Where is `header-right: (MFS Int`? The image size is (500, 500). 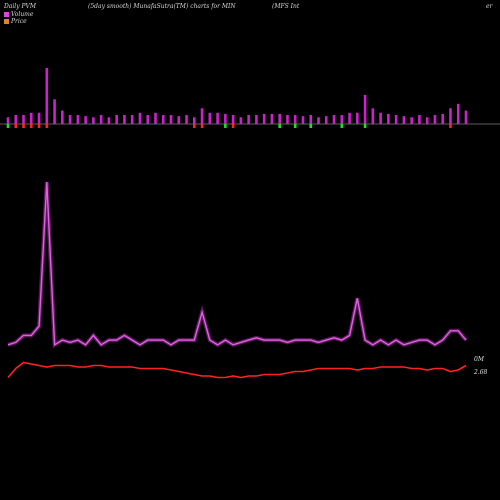
header-right: (MFS Int is located at coordinates (286, 6).